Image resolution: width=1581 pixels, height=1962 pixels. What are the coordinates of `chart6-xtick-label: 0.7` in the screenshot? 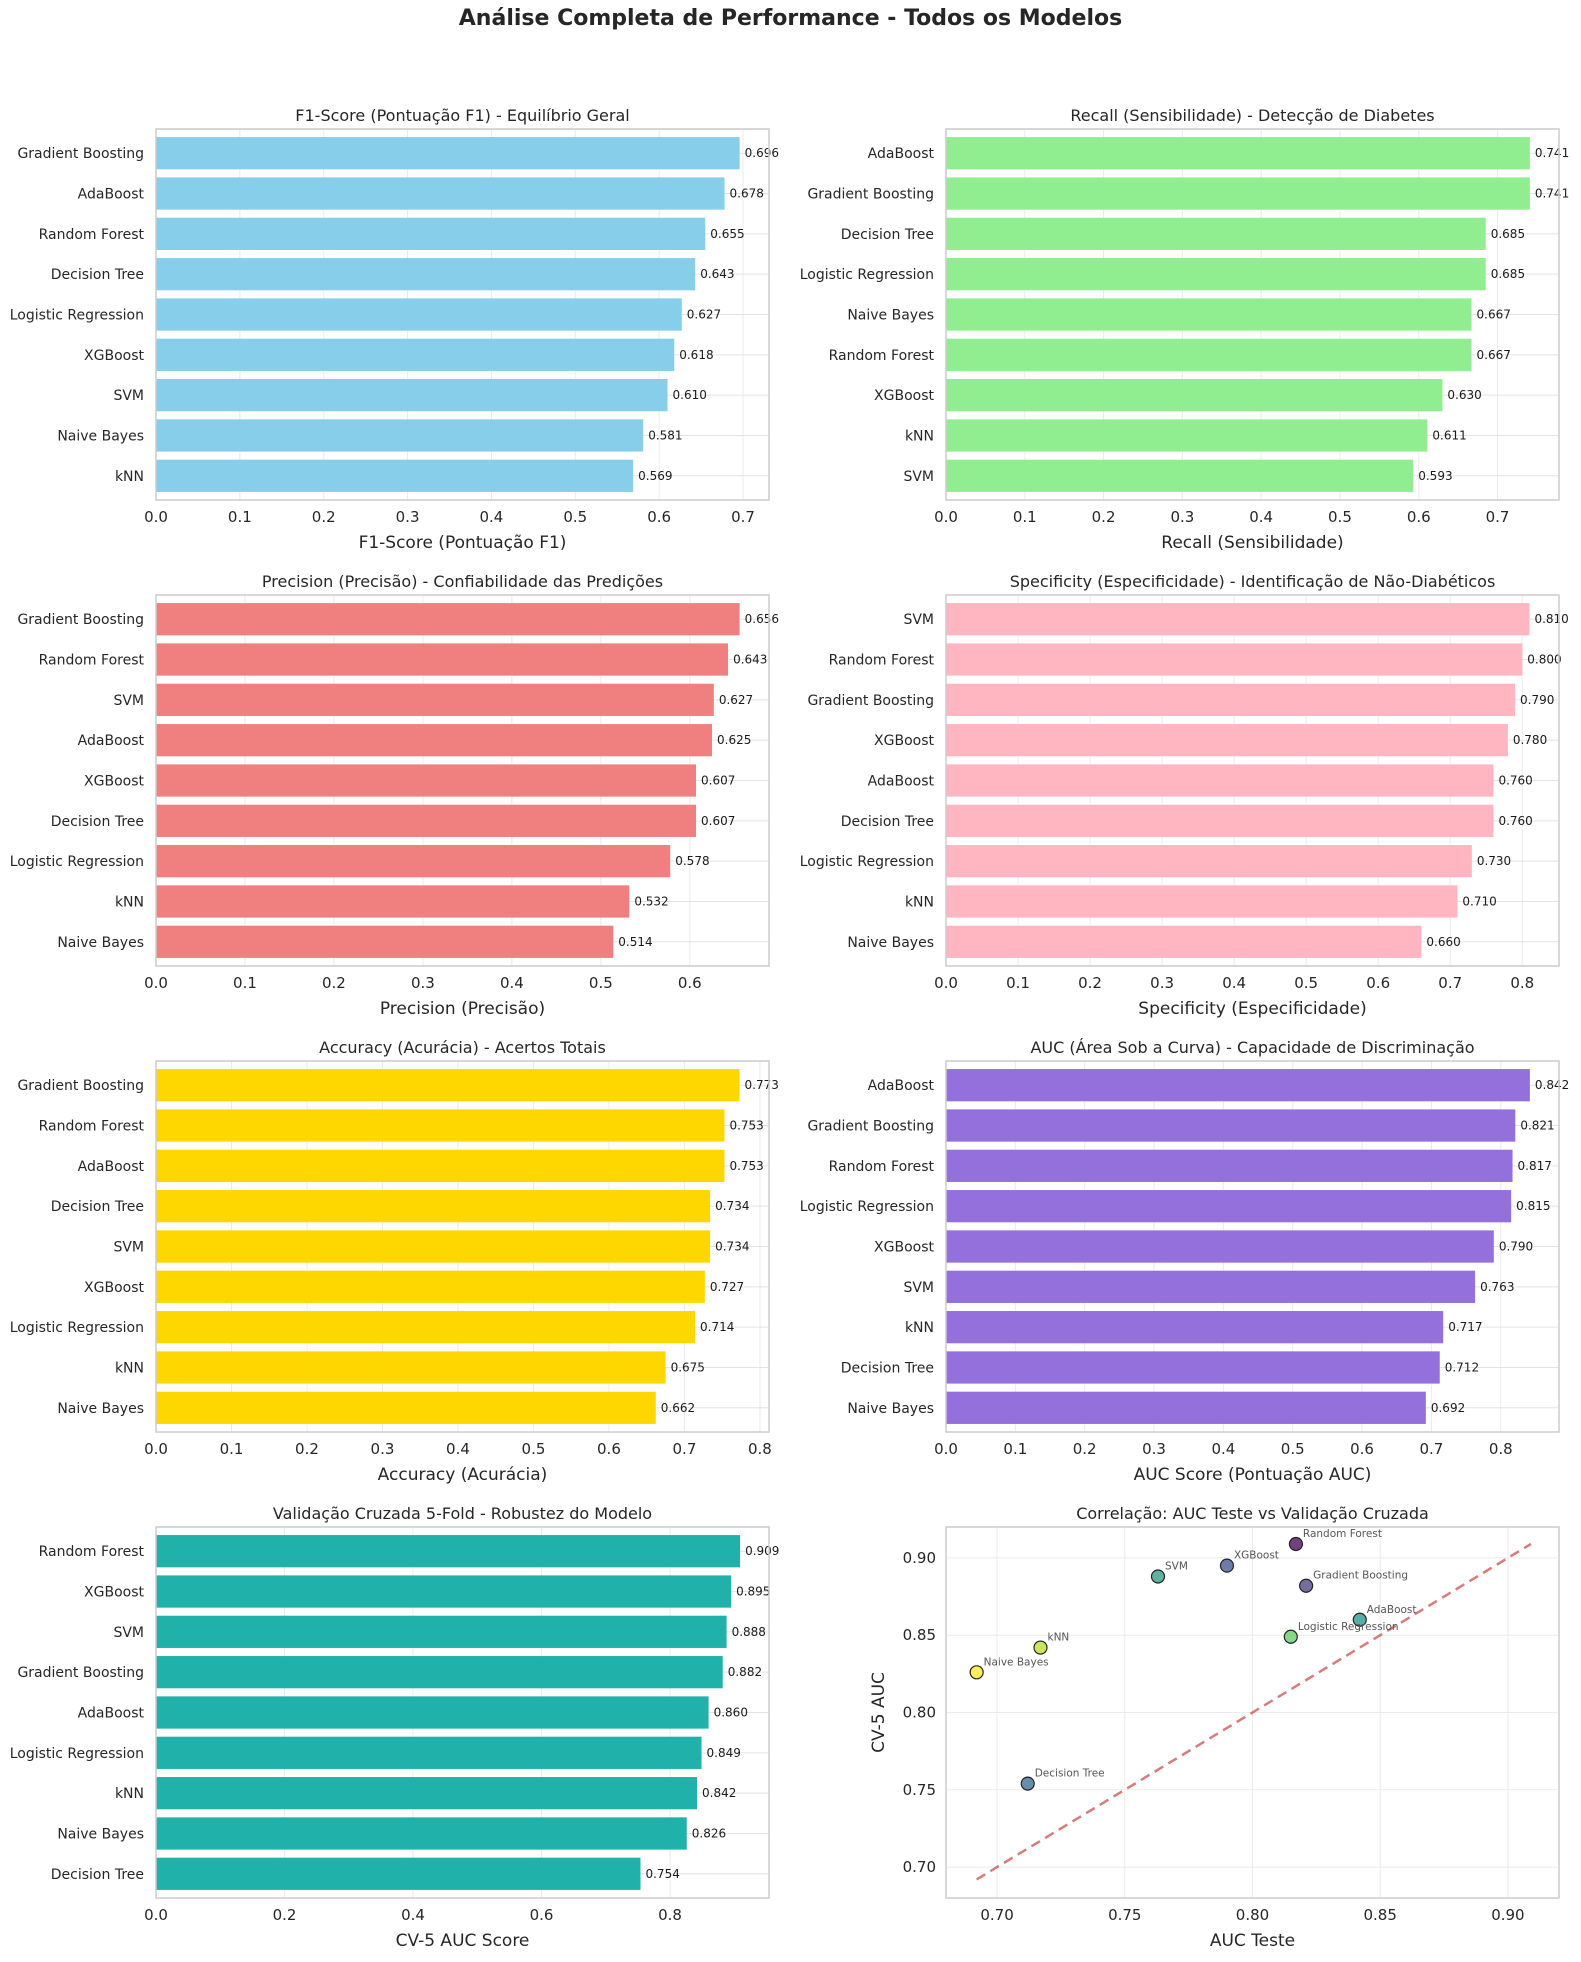 It's located at (1431, 1449).